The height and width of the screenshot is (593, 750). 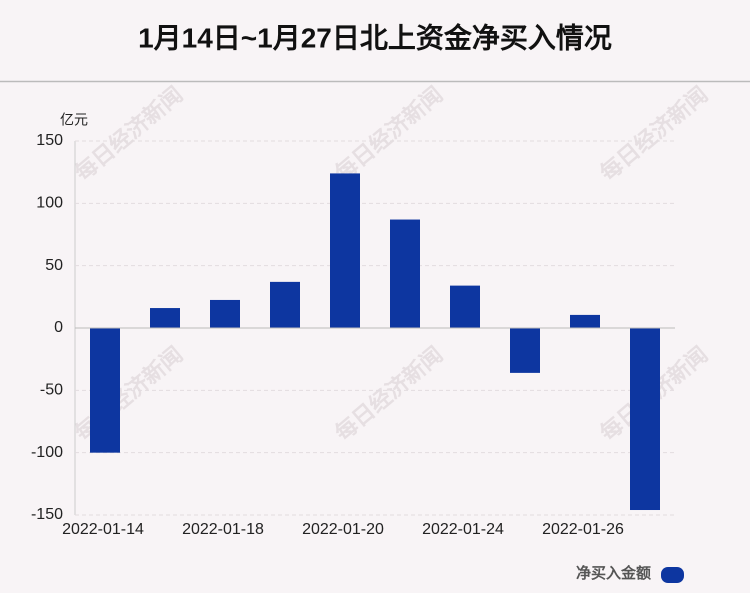 I want to click on y-tick-label: 50, so click(x=54, y=265).